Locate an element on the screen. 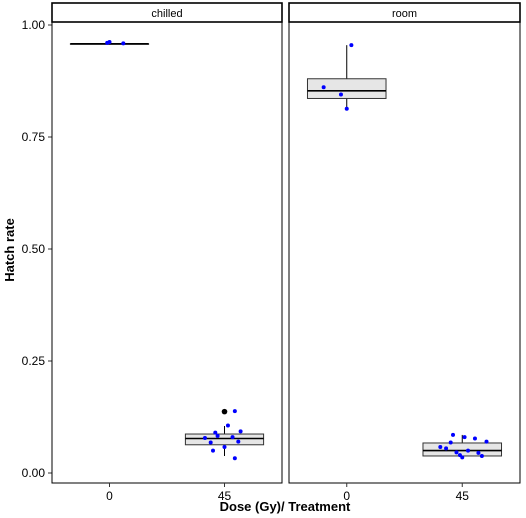 The height and width of the screenshot is (518, 526). y-axis-title: Hatch rate is located at coordinates (9, 250).